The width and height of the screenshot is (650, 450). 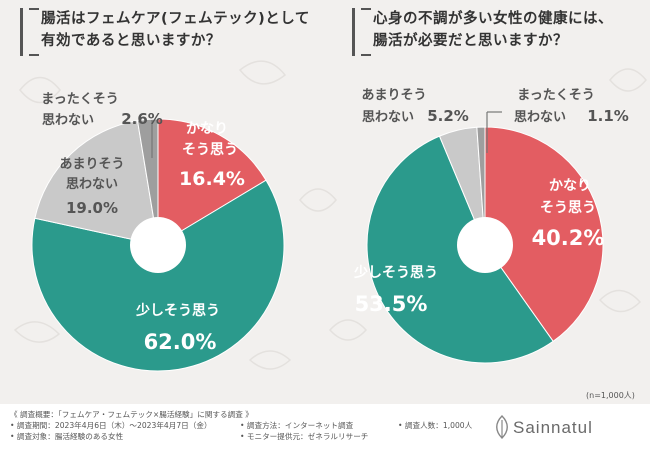 I want to click on c1-s1-label-a: かなり, so click(x=207, y=129).